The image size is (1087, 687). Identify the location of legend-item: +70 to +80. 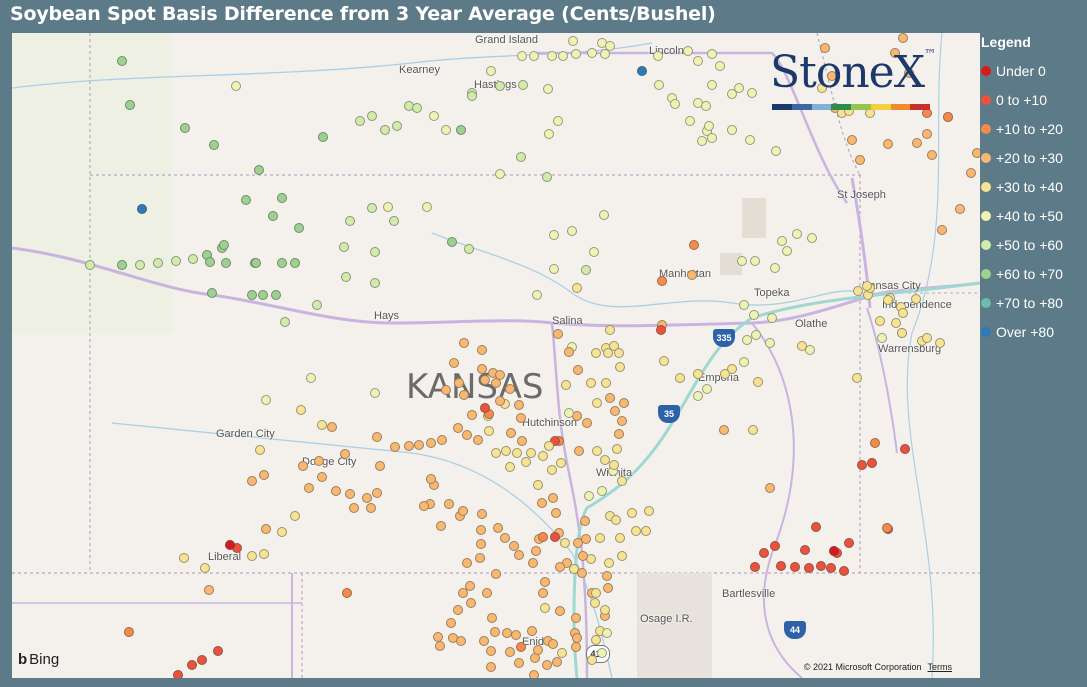
(1034, 302).